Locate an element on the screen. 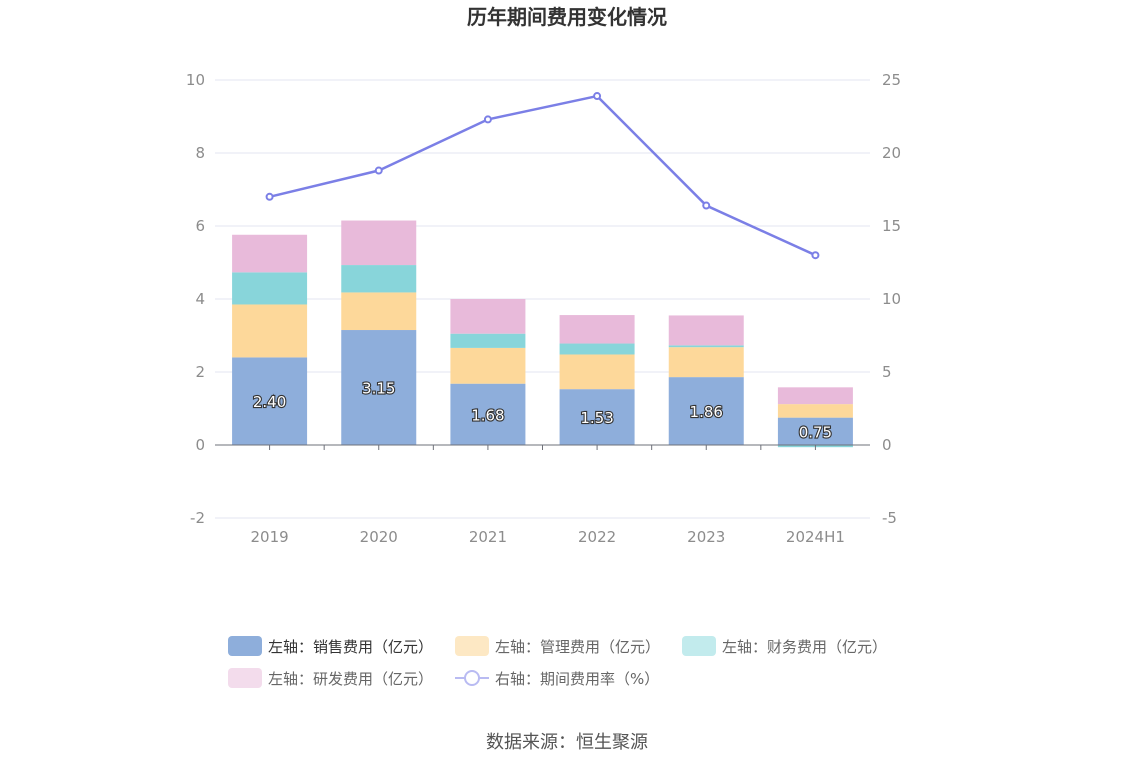 The image size is (1134, 766). legend-item-rate: 右轴：期间费用率（%） is located at coordinates (557, 678).